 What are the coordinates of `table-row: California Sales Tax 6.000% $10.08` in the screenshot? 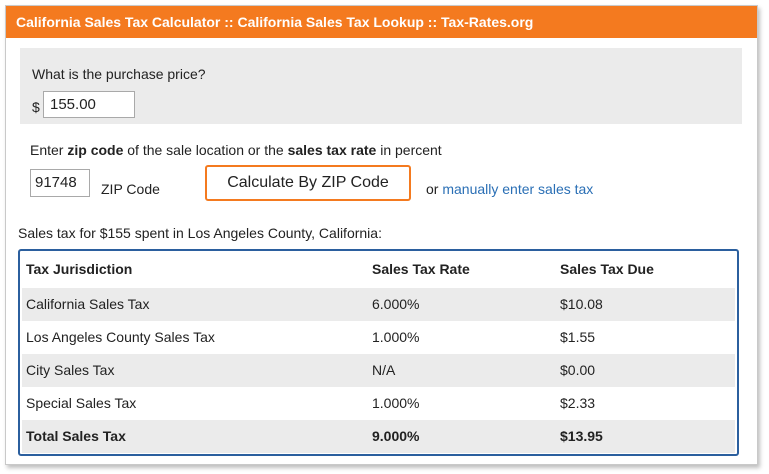 It's located at (378, 304).